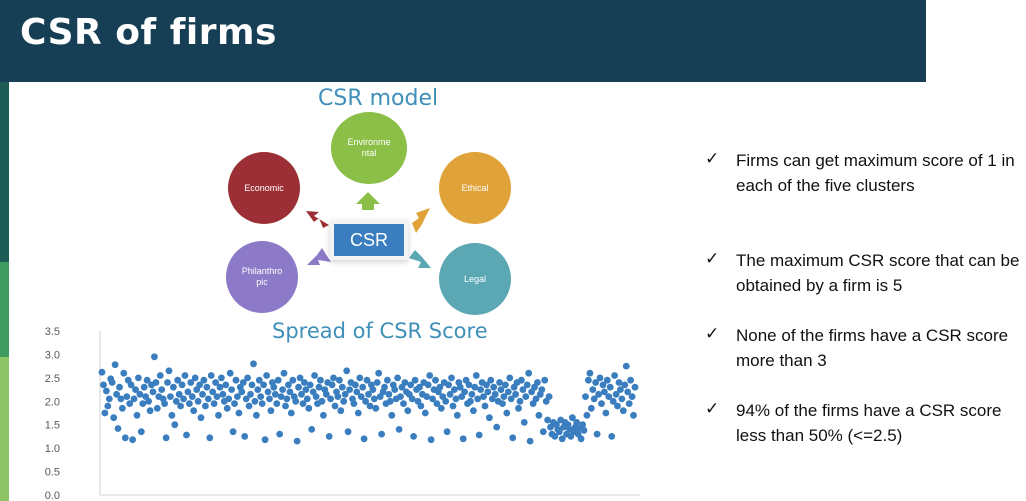 The height and width of the screenshot is (501, 1026). What do you see at coordinates (52, 449) in the screenshot?
I see `y-tick-label: 1.0` at bounding box center [52, 449].